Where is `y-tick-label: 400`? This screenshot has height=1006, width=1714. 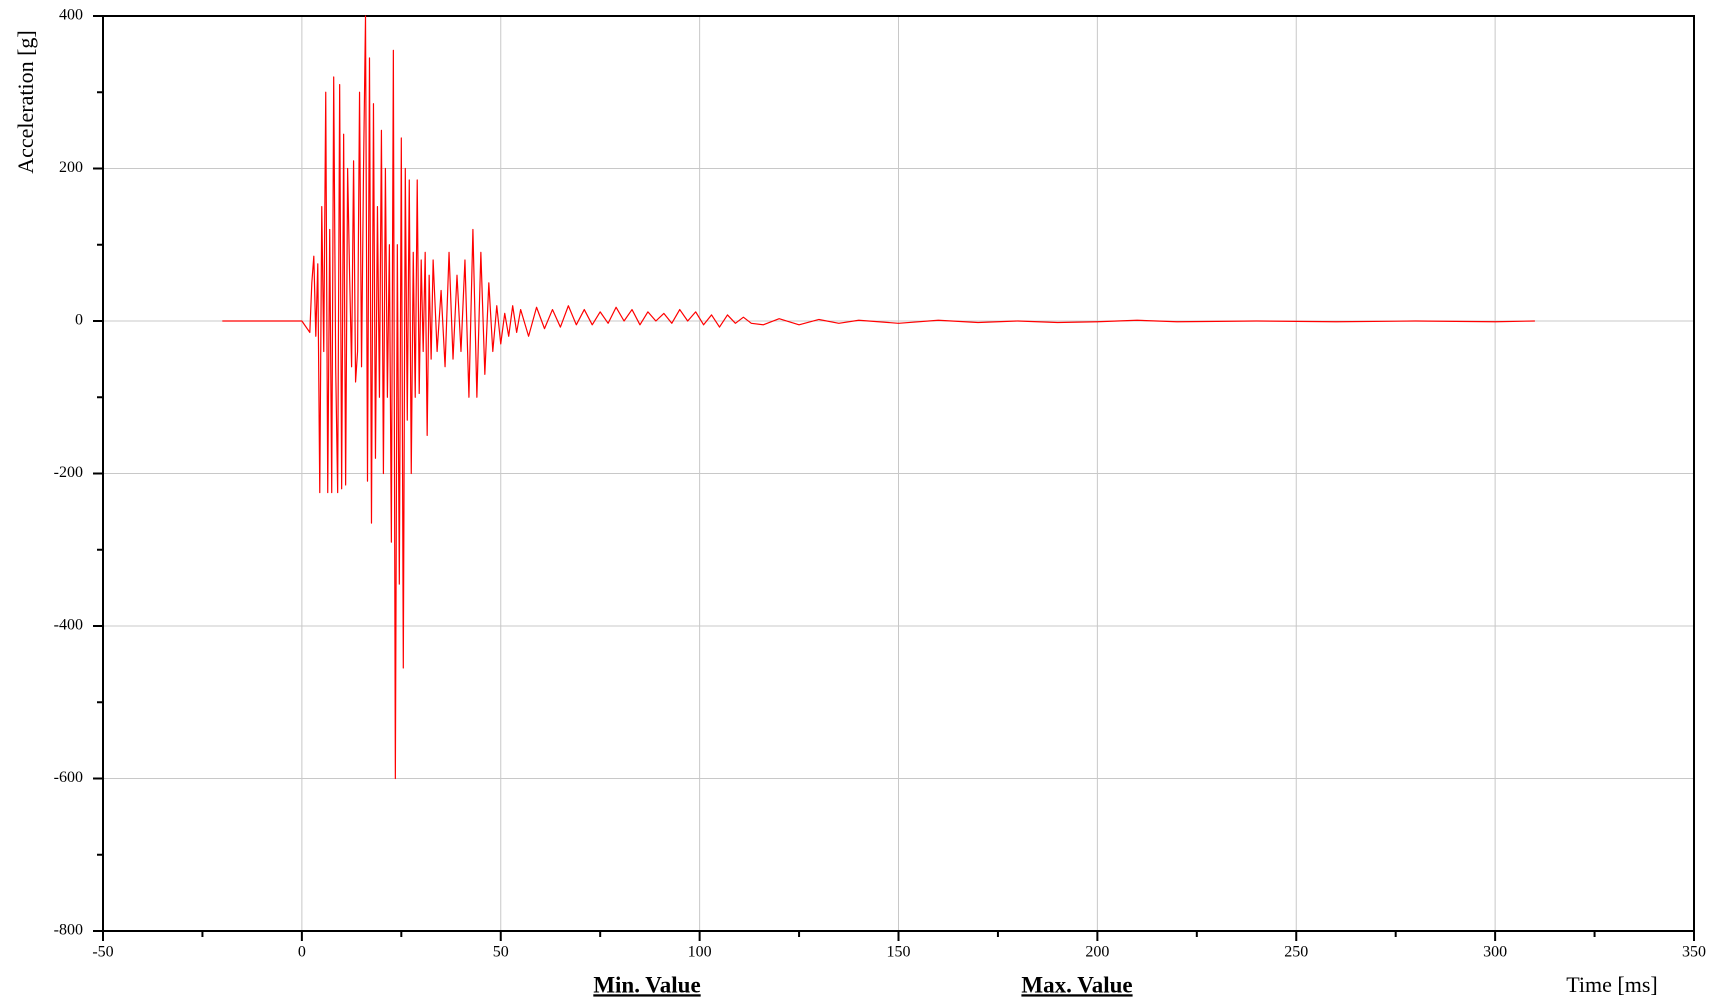
y-tick-label: 400 is located at coordinates (71, 15).